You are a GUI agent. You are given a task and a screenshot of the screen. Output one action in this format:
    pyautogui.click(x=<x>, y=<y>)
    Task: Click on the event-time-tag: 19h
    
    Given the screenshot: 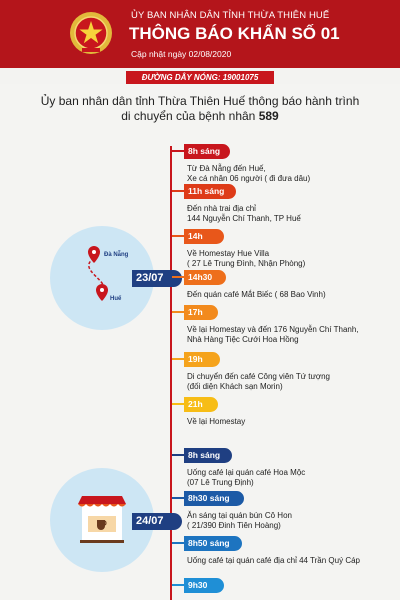 What is the action you would take?
    pyautogui.click(x=202, y=359)
    